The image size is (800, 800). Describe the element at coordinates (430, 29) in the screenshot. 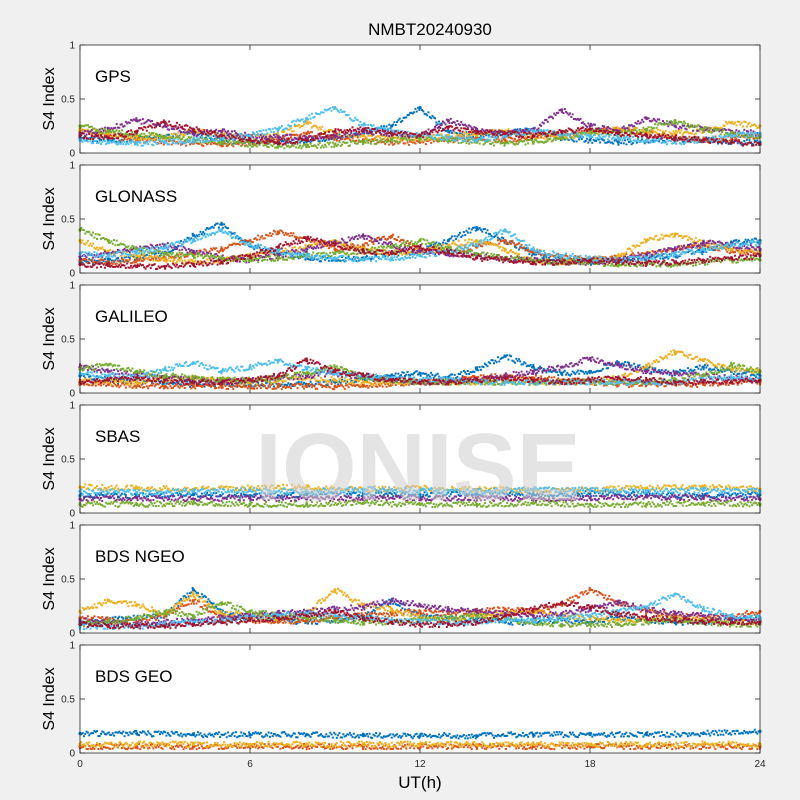

I see `chart-title: NMBT20240930` at that location.